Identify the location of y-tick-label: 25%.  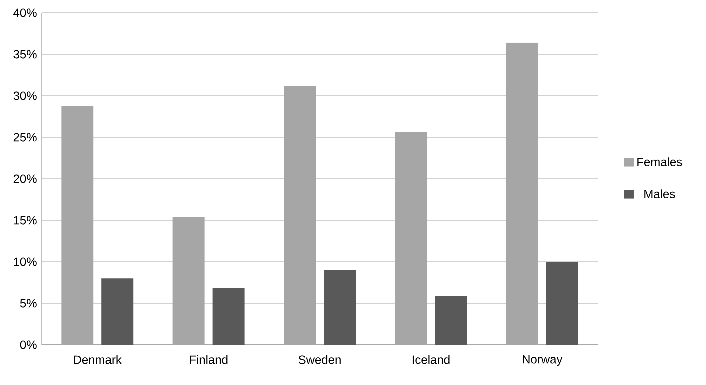
(25, 137).